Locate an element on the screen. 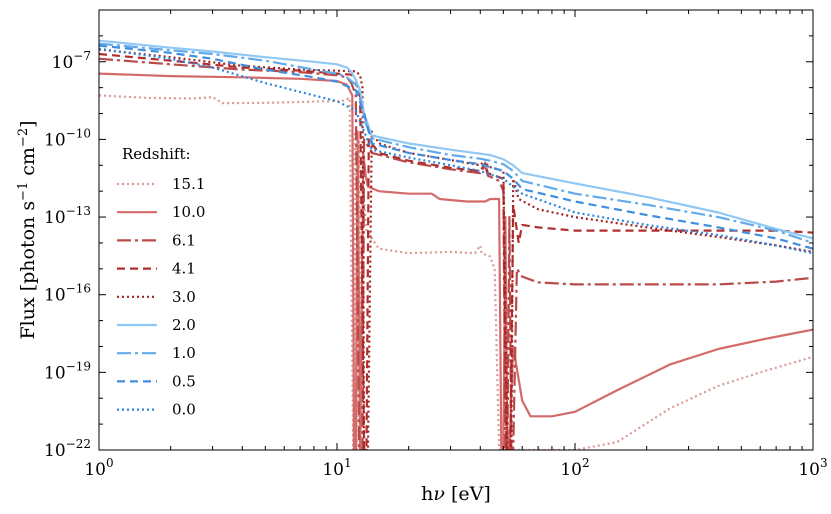  legend-label: 1.0 is located at coordinates (184, 353).